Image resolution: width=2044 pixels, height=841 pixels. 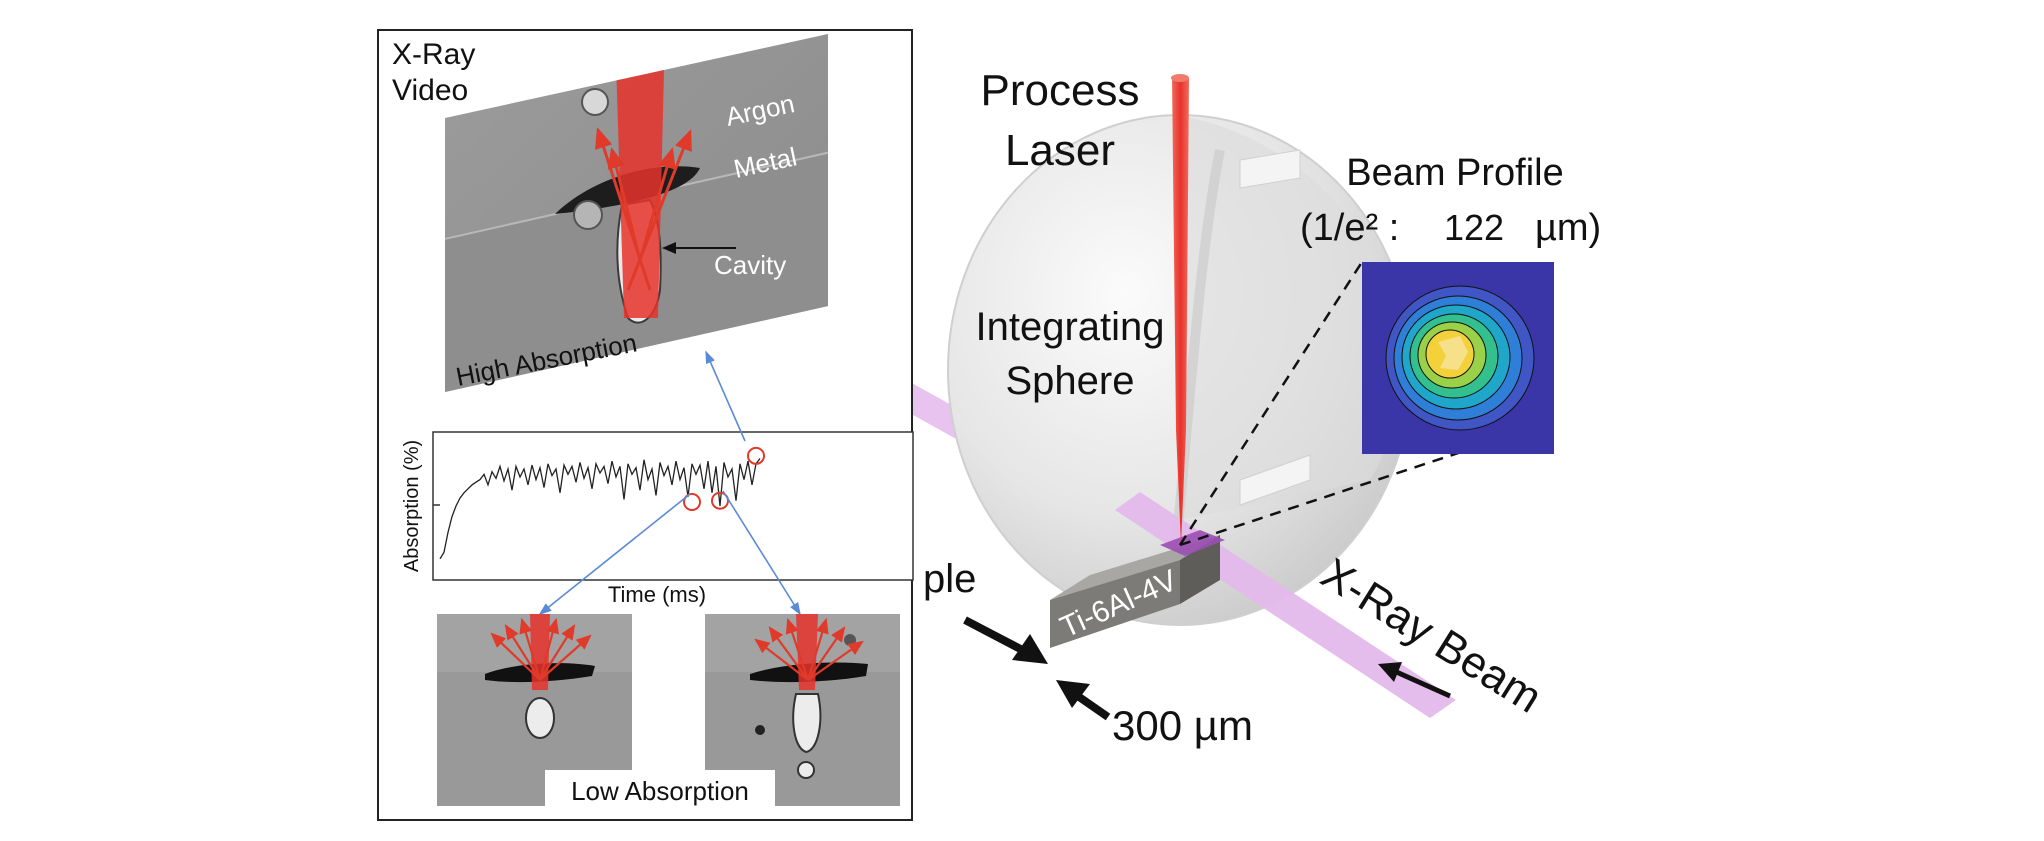 What do you see at coordinates (657, 594) in the screenshot?
I see `plot-xlabel: Time (ms)` at bounding box center [657, 594].